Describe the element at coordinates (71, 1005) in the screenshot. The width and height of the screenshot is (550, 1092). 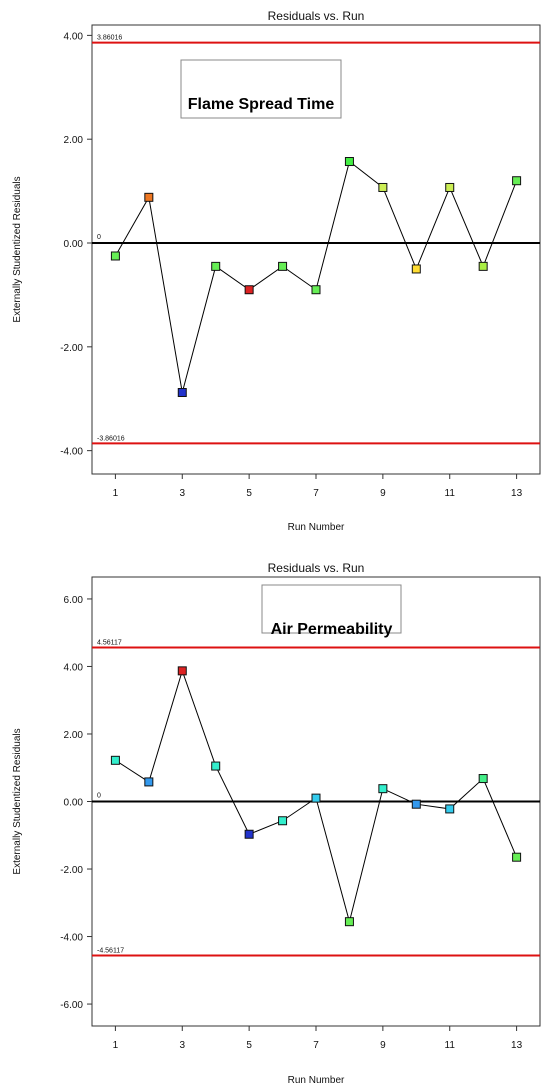
I see `y-tick-label: -6.00` at that location.